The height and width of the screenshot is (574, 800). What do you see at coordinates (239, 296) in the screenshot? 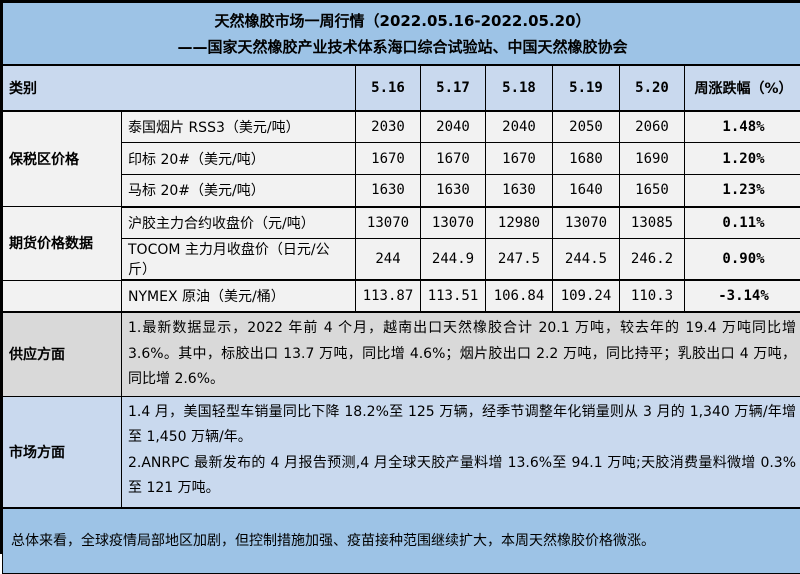
I see `item-label: NYMEX 原油（美元/桶）` at bounding box center [239, 296].